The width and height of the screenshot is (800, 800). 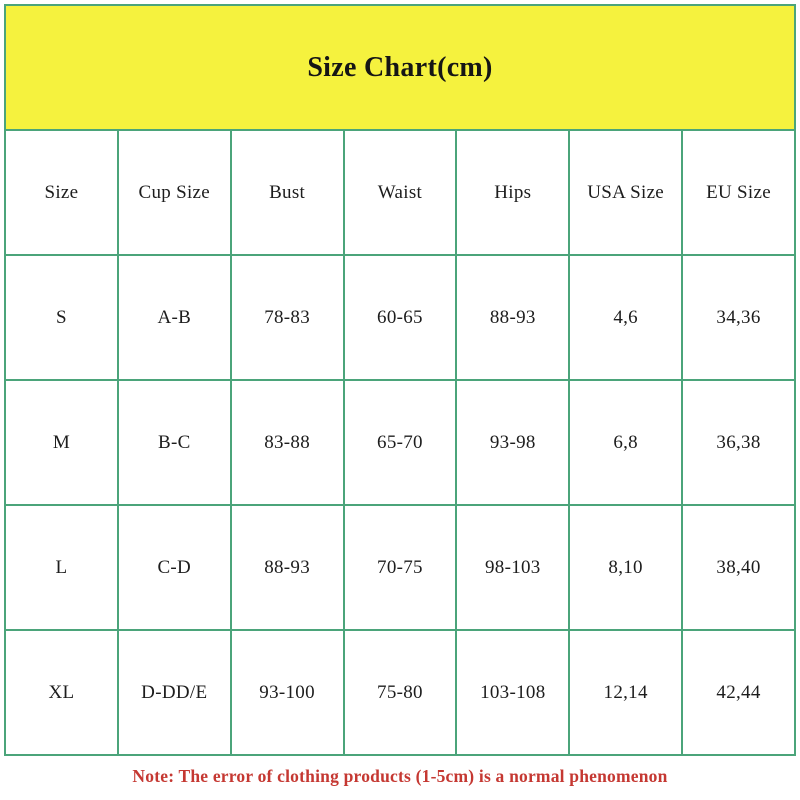 I want to click on table-cell: 6,8, so click(x=626, y=442).